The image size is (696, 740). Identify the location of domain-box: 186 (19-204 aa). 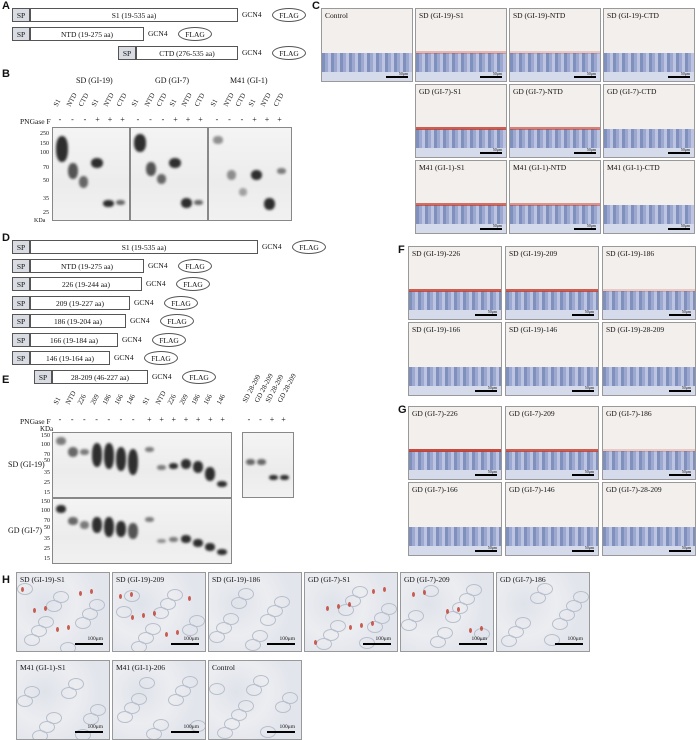
(78, 321).